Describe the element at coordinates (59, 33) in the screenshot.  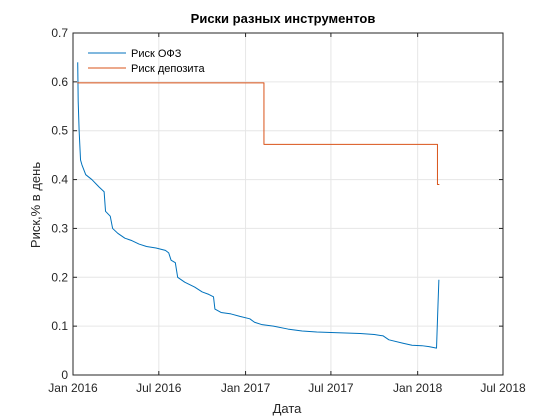
I see `y-tick-label: 0.7` at that location.